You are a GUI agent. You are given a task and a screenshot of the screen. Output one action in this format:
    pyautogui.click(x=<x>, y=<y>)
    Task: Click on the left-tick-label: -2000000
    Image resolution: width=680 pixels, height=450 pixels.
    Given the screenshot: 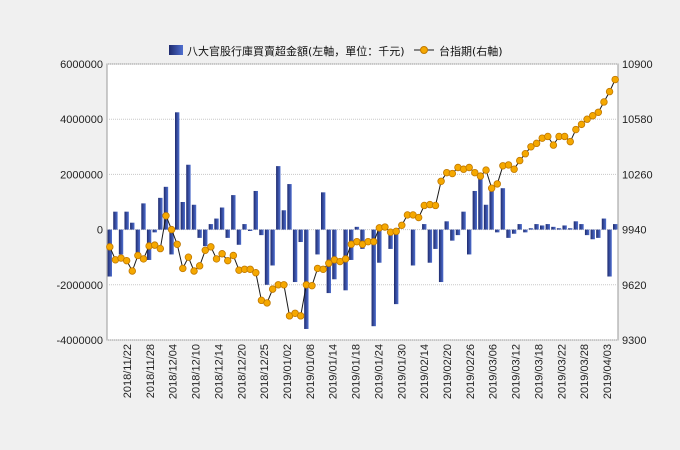 What is the action you would take?
    pyautogui.click(x=80, y=286)
    